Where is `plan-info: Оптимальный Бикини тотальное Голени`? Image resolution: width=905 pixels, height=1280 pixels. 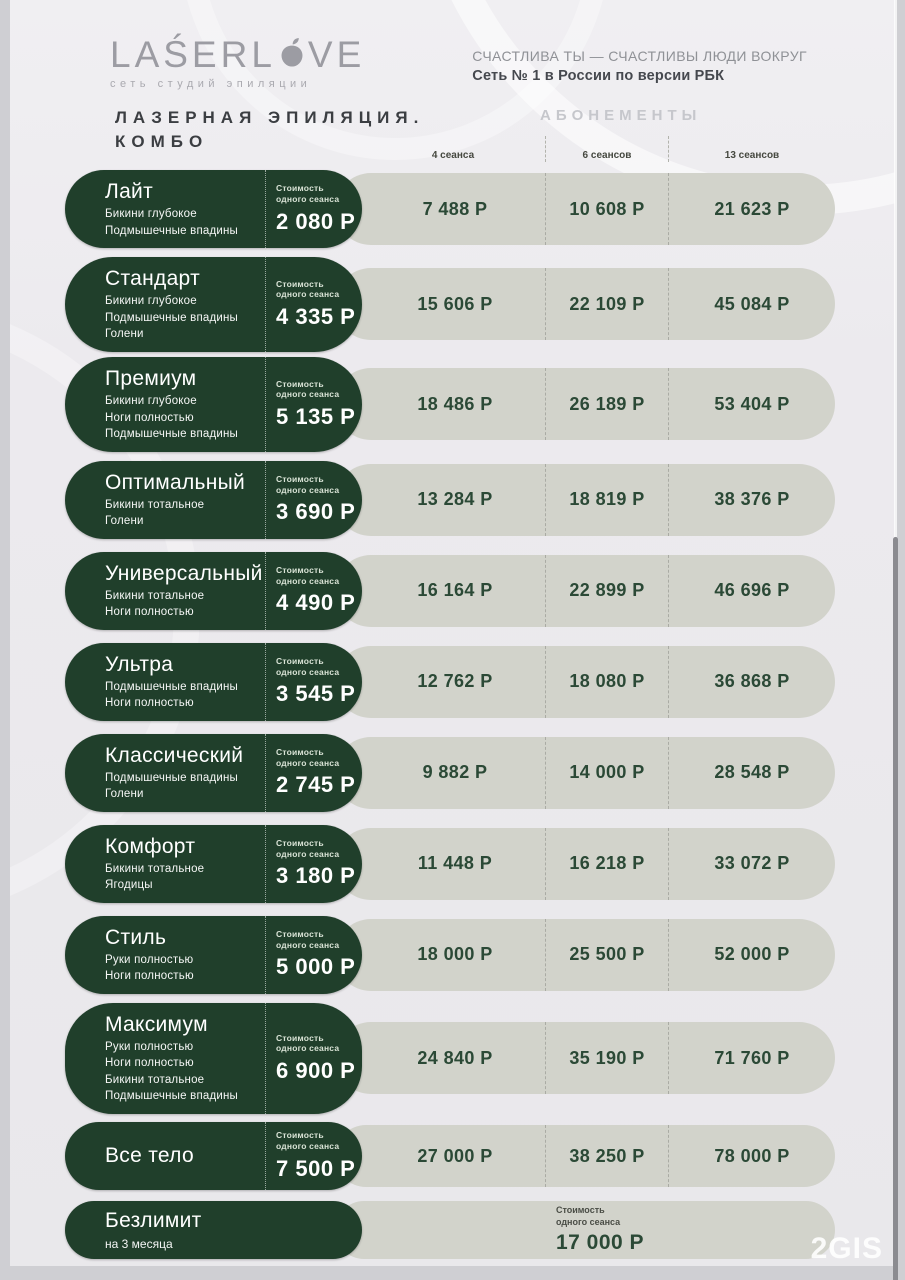
plan-info: Оптимальный Бикини тотальное Голени is located at coordinates (165, 500).